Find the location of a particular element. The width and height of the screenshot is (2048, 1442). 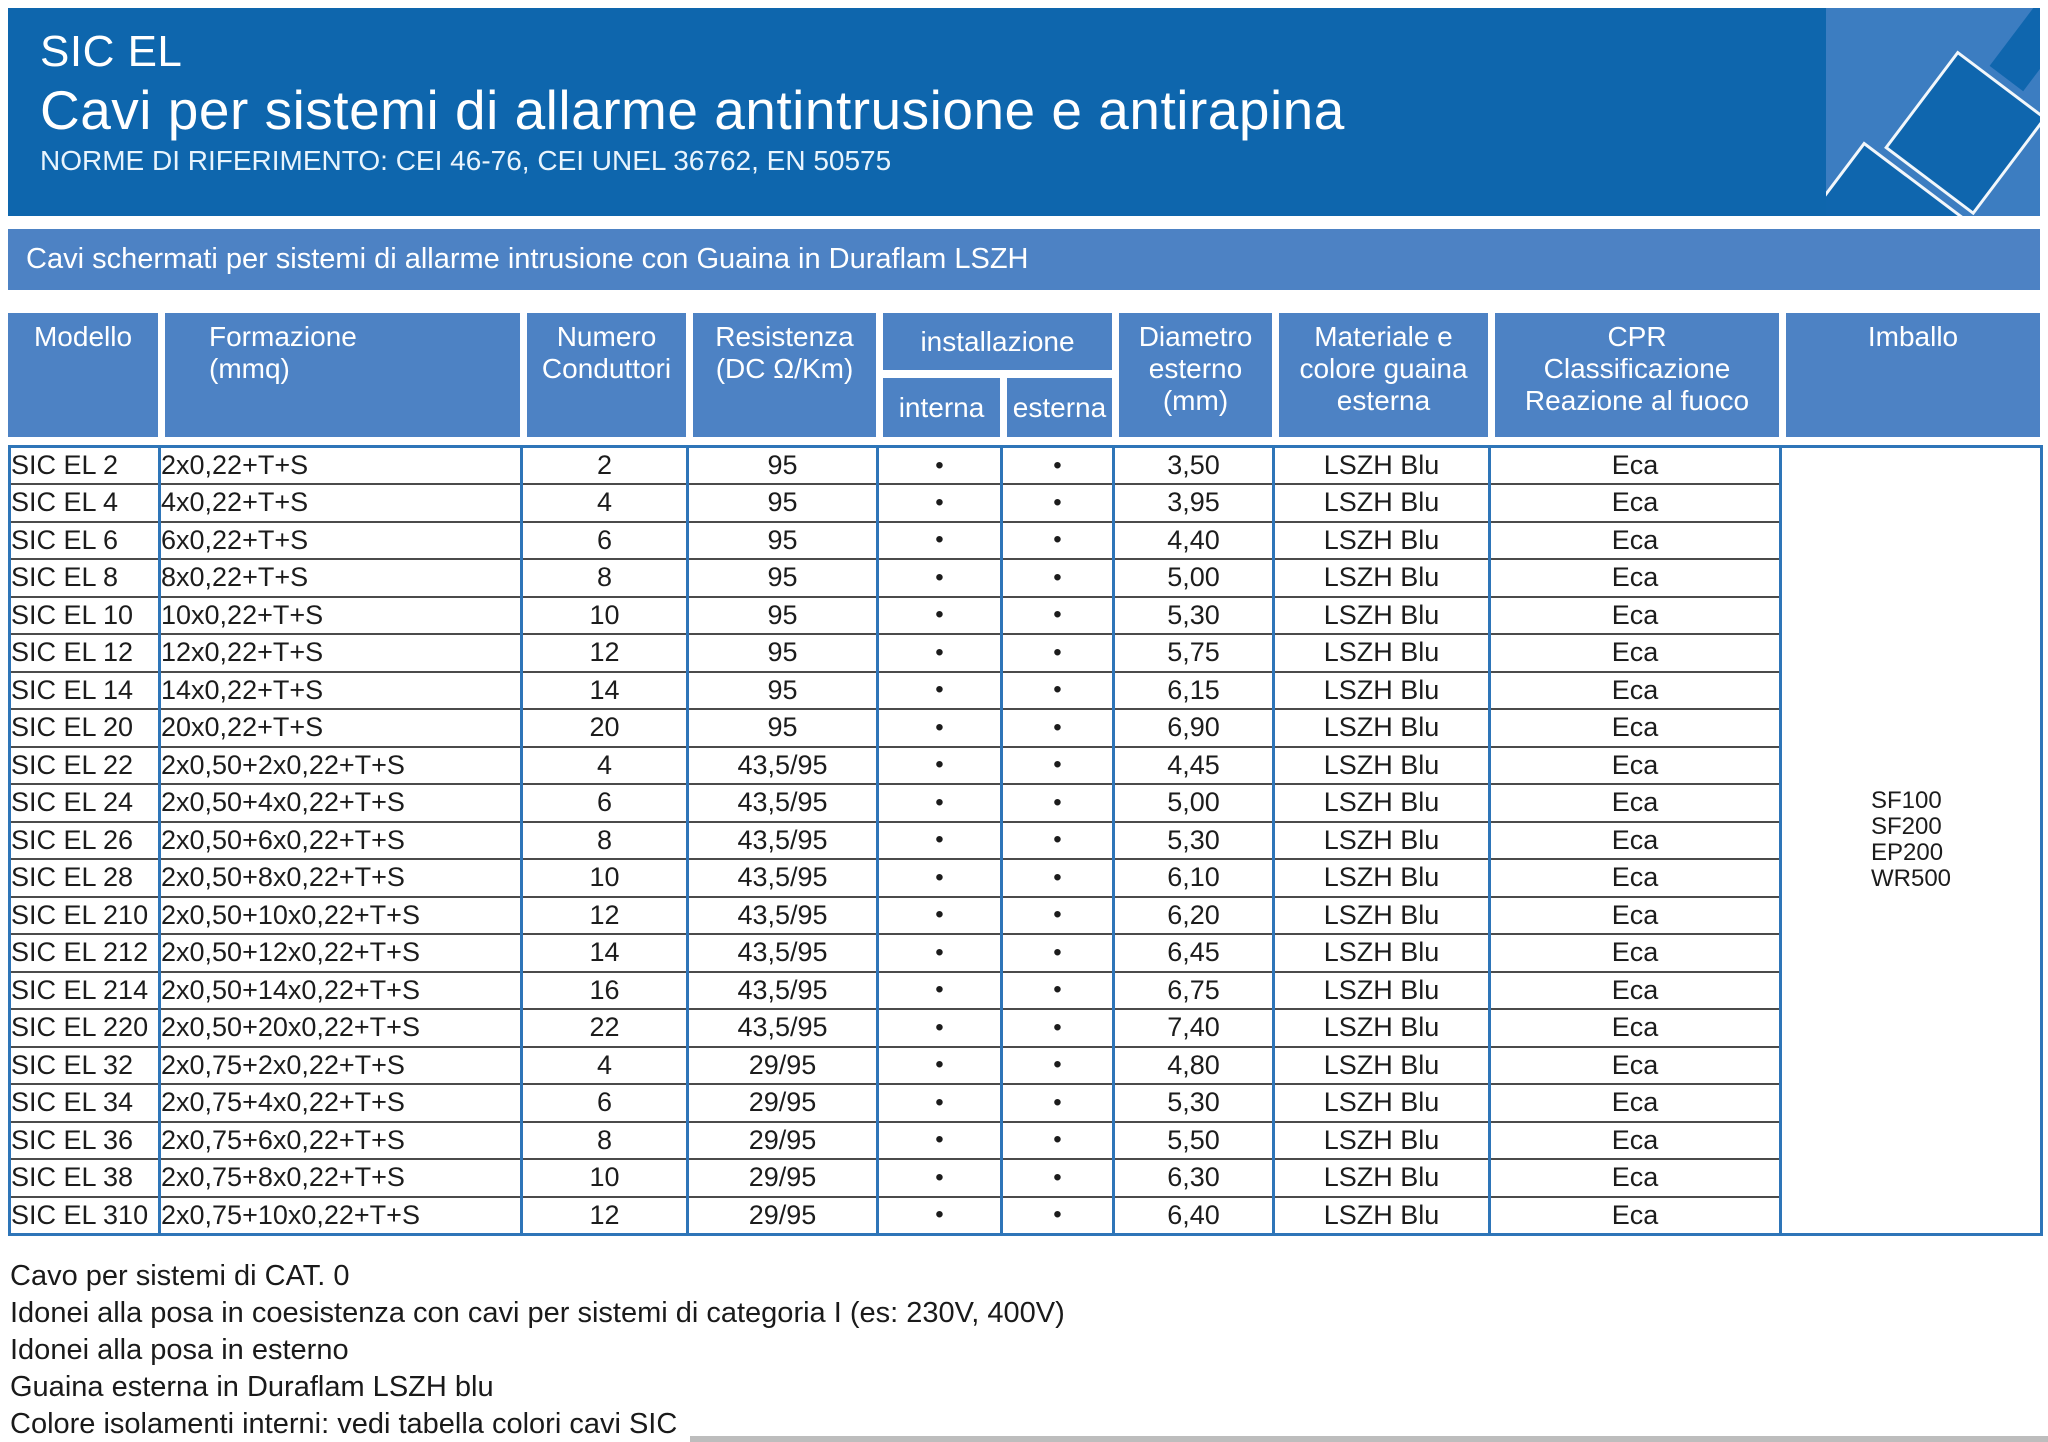

cell-model: SIC EL 212 is located at coordinates (84, 952).